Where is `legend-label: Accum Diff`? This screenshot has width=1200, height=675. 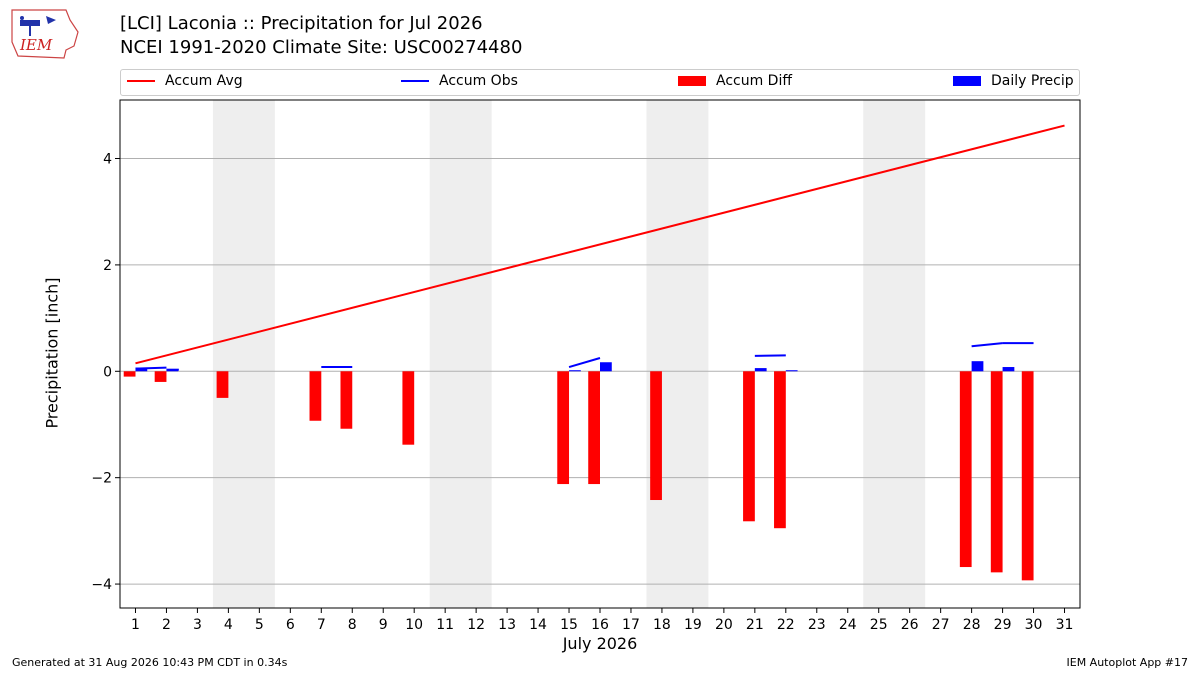 legend-label: Accum Diff is located at coordinates (754, 81).